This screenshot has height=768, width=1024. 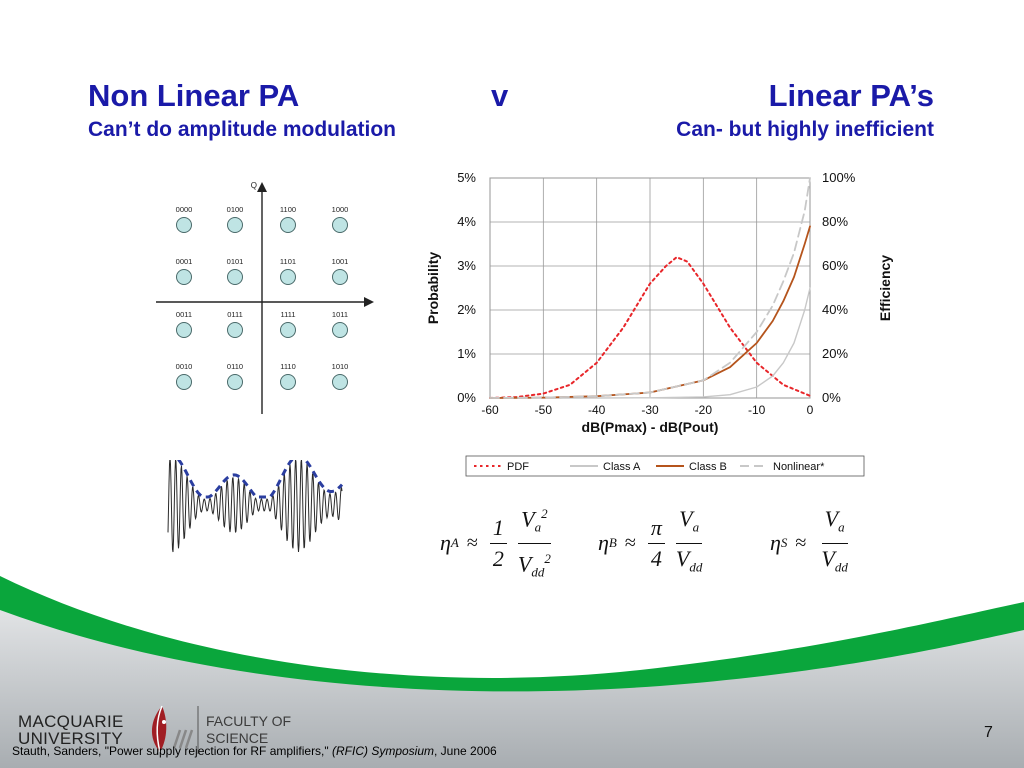 I want to click on constellation-label: 0000, so click(x=184, y=209).